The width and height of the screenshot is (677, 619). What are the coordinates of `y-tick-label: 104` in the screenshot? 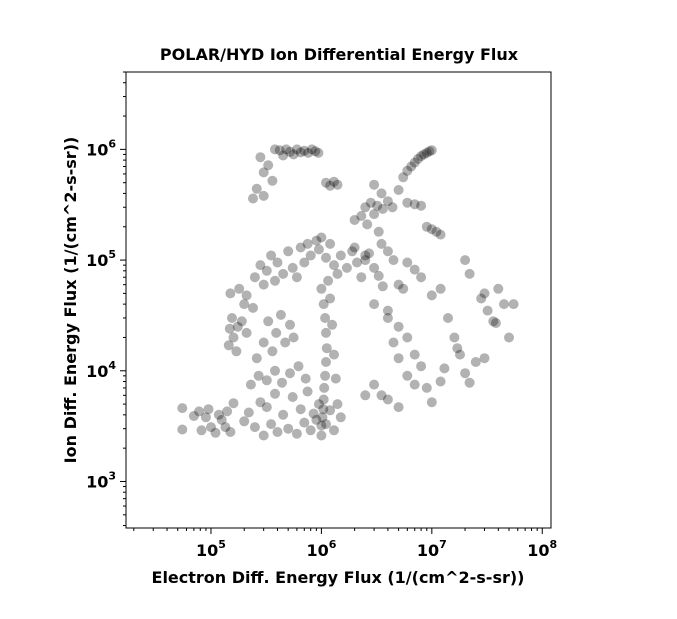 It's located at (101, 370).